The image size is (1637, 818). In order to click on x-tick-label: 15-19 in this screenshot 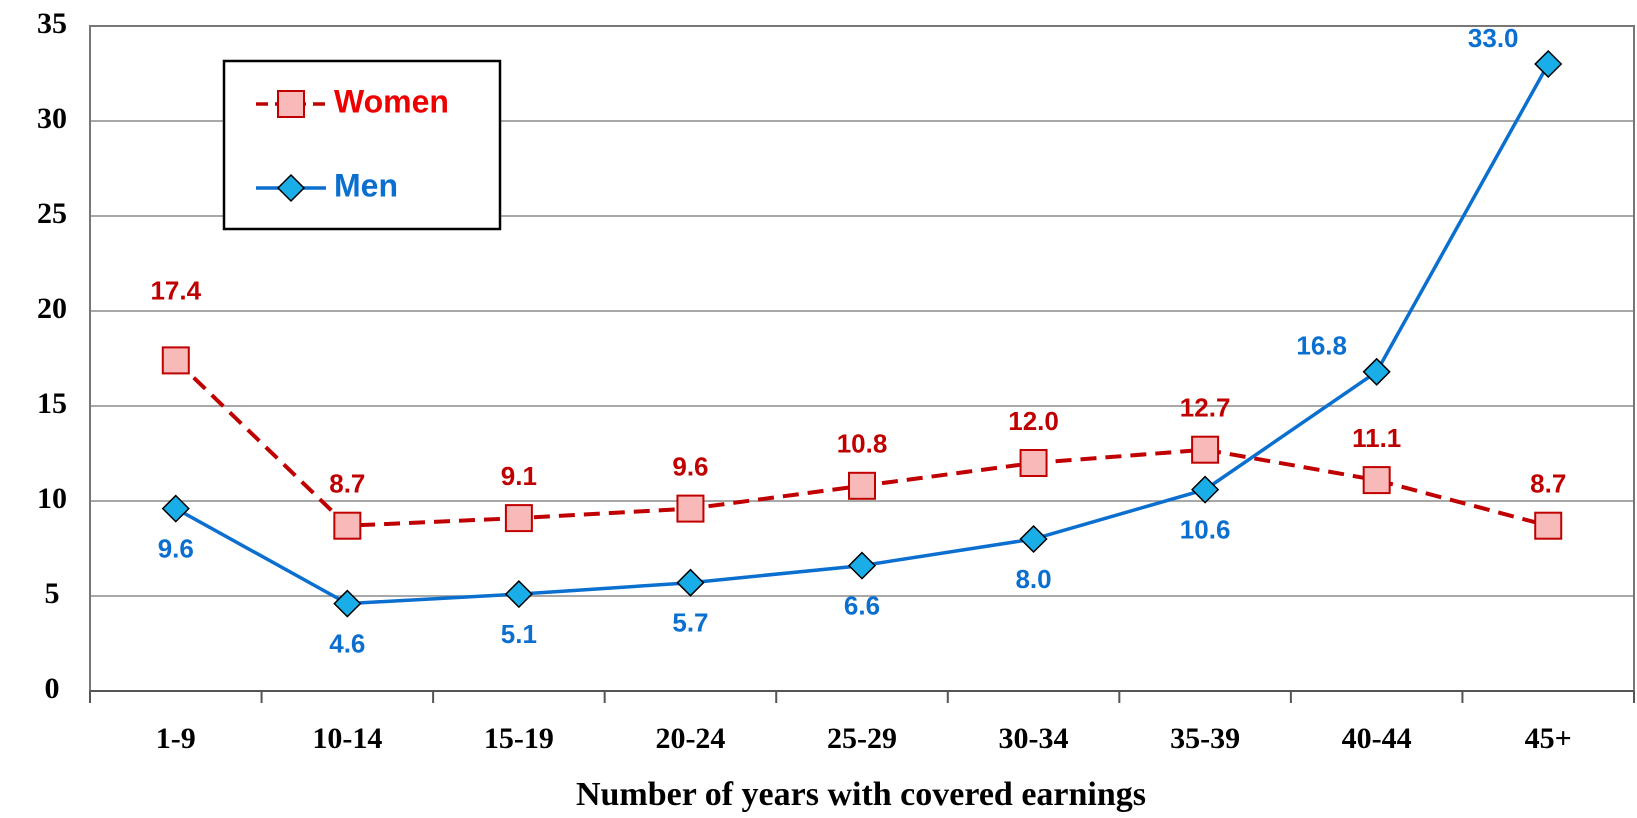, I will do `click(519, 738)`.